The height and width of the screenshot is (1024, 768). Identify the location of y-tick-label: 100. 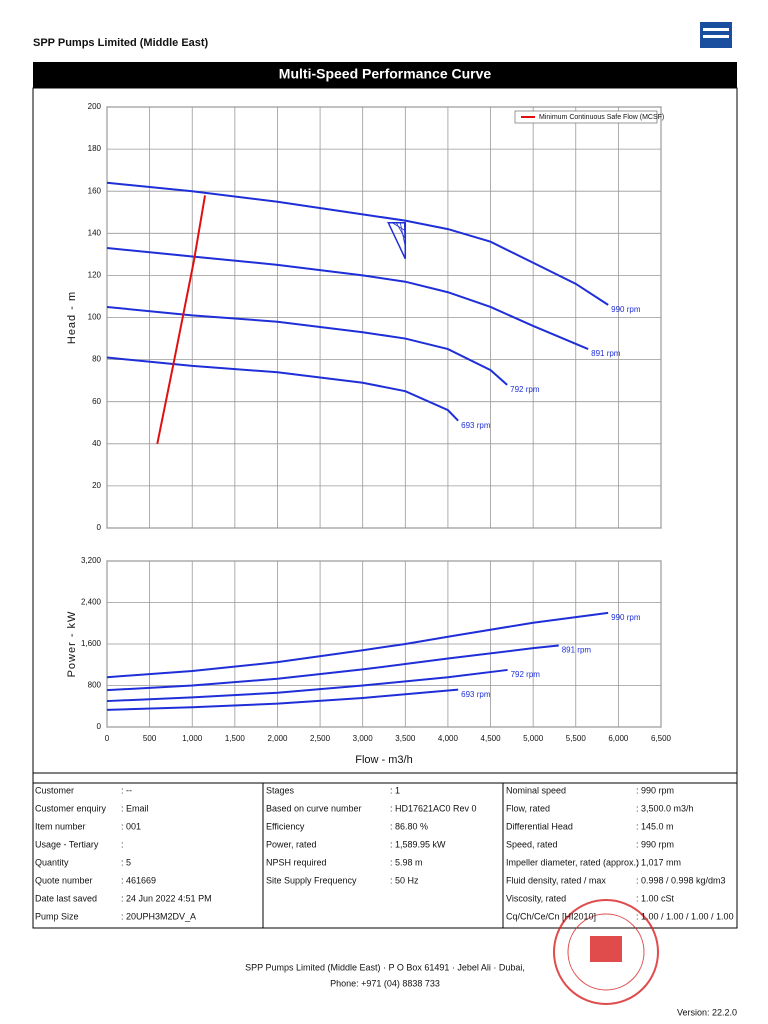
(95, 317).